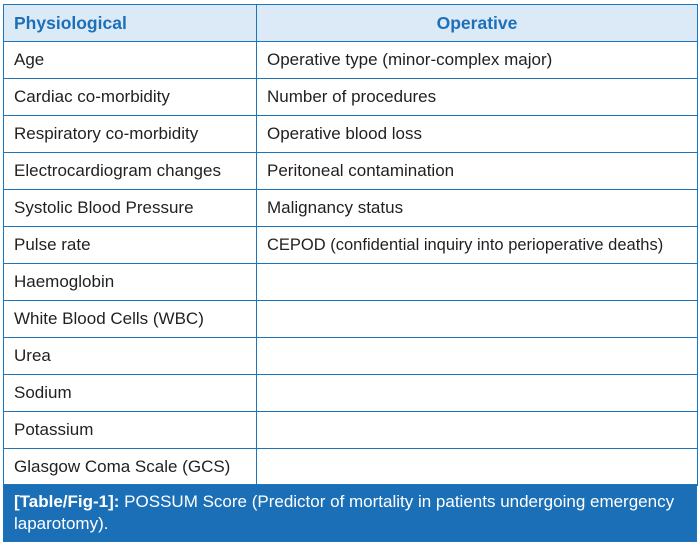 Image resolution: width=700 pixels, height=545 pixels. Describe the element at coordinates (130, 60) in the screenshot. I see `physiological-cell: Age` at that location.